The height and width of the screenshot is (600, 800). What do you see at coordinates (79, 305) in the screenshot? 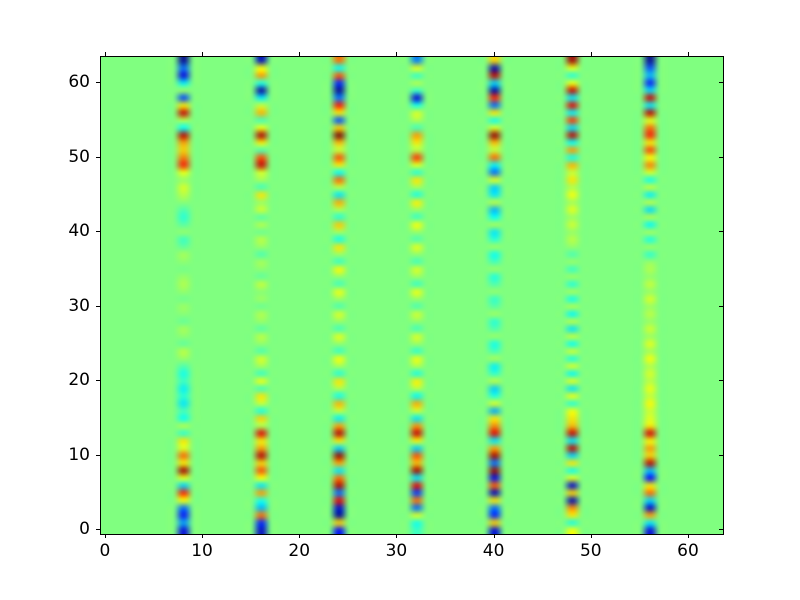
I see `y-tick-label: 30` at bounding box center [79, 305].